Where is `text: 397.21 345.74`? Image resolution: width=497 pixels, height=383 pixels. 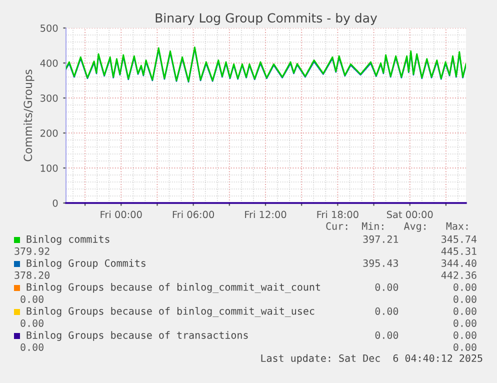 text: 397.21 345.74 is located at coordinates (420, 239).